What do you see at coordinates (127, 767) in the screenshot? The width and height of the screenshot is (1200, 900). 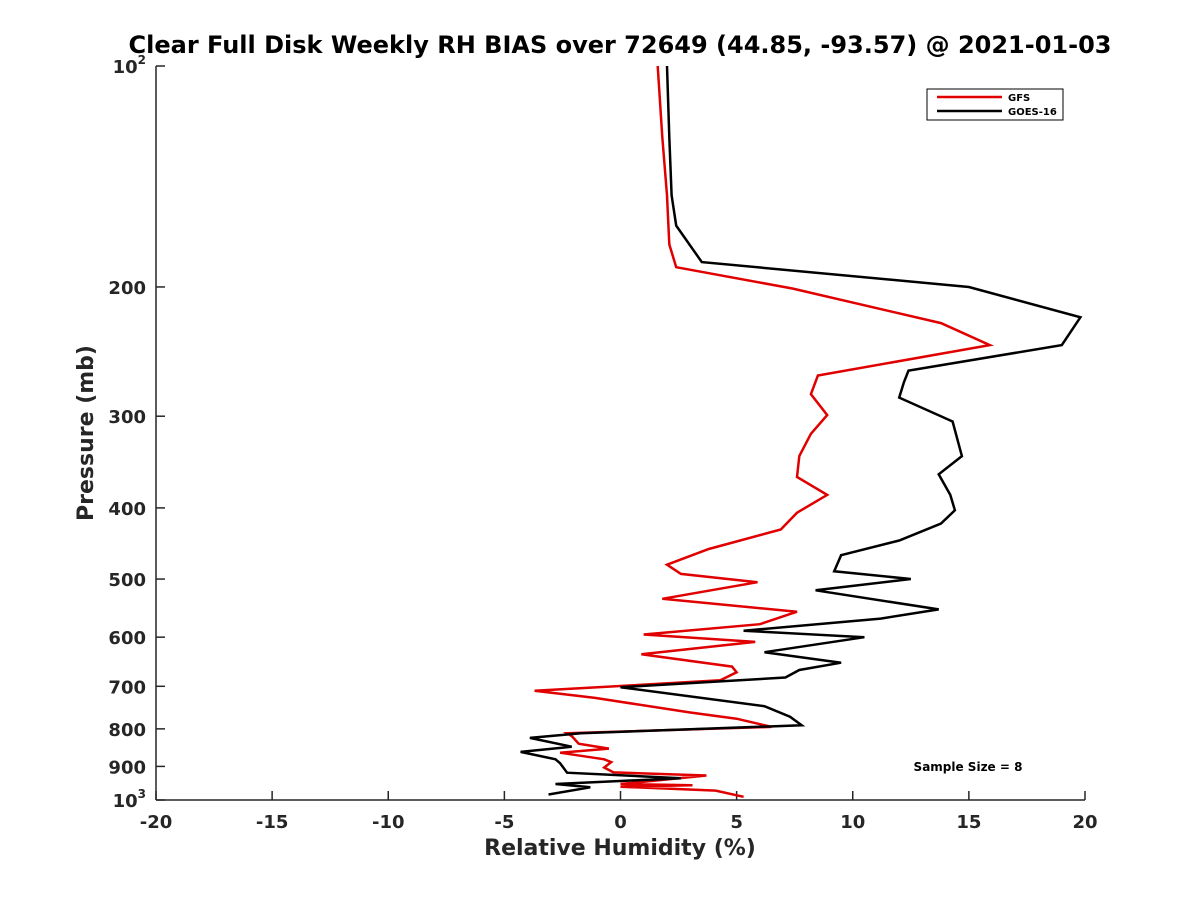 I see `y-tick-label: 900` at bounding box center [127, 767].